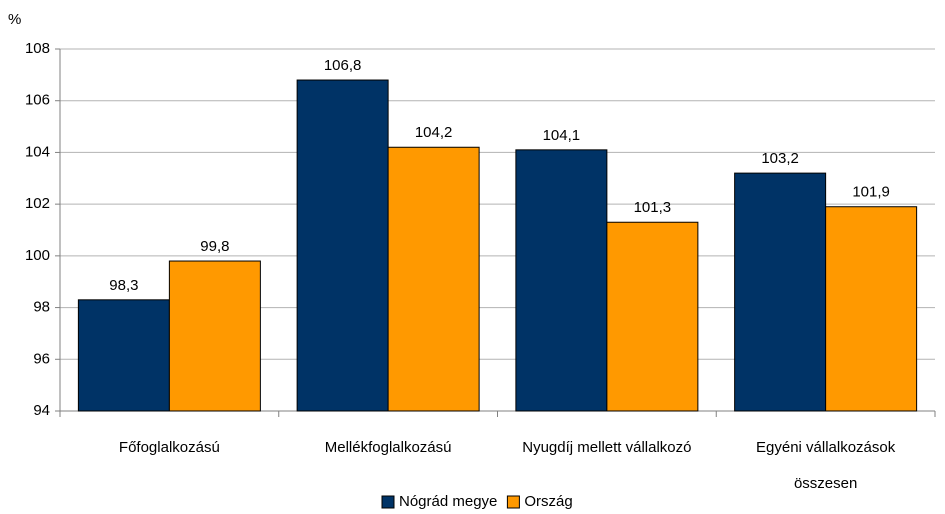 This screenshot has height=514, width=945. What do you see at coordinates (169, 447) in the screenshot?
I see `x-tick-label: Főfoglalkozású` at bounding box center [169, 447].